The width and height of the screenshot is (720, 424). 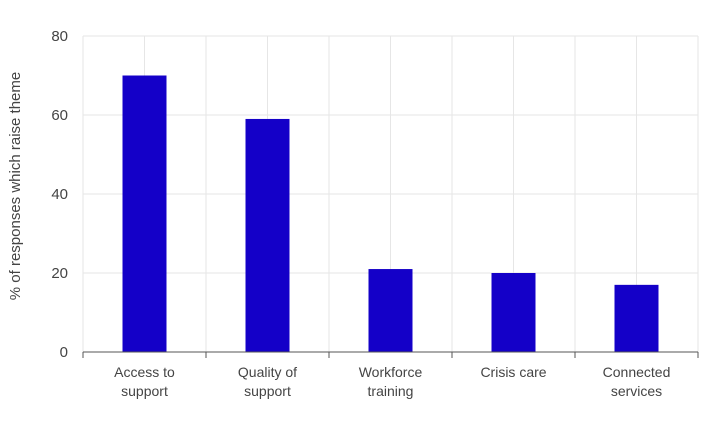 What do you see at coordinates (391, 391) in the screenshot?
I see `x-tick-label-line: training` at bounding box center [391, 391].